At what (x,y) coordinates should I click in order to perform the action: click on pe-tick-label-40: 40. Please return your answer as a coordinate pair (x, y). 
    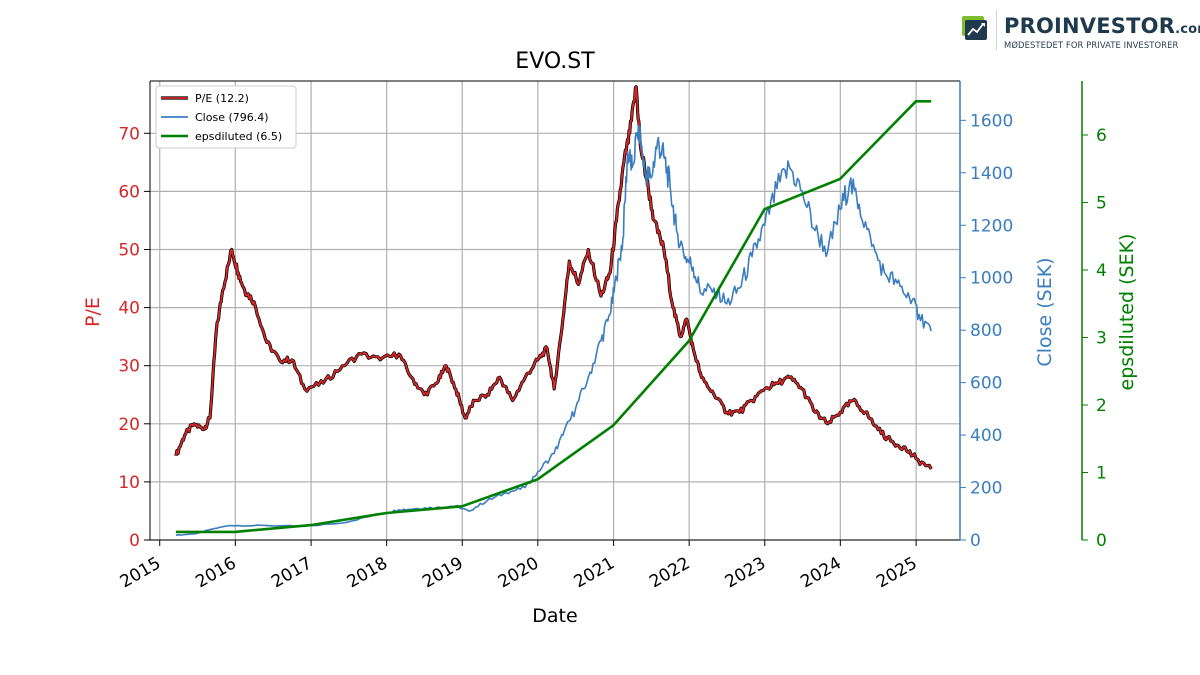
    Looking at the image, I should click on (129, 309).